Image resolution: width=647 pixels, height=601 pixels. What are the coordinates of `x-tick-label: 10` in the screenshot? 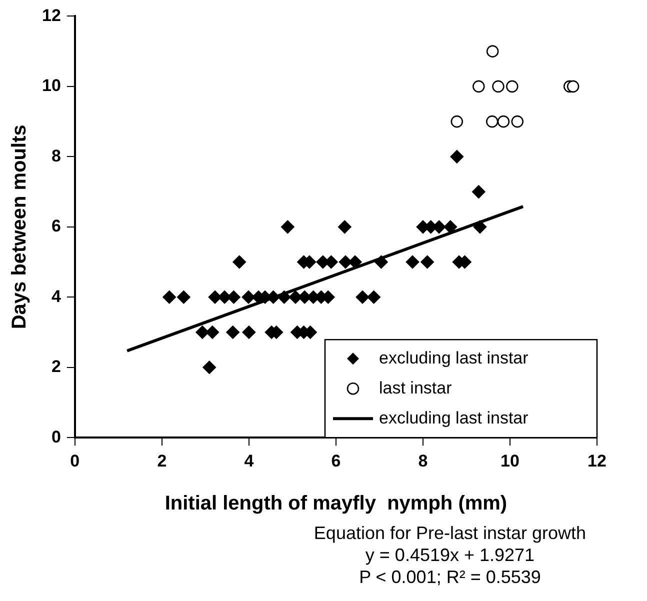 It's located at (510, 460).